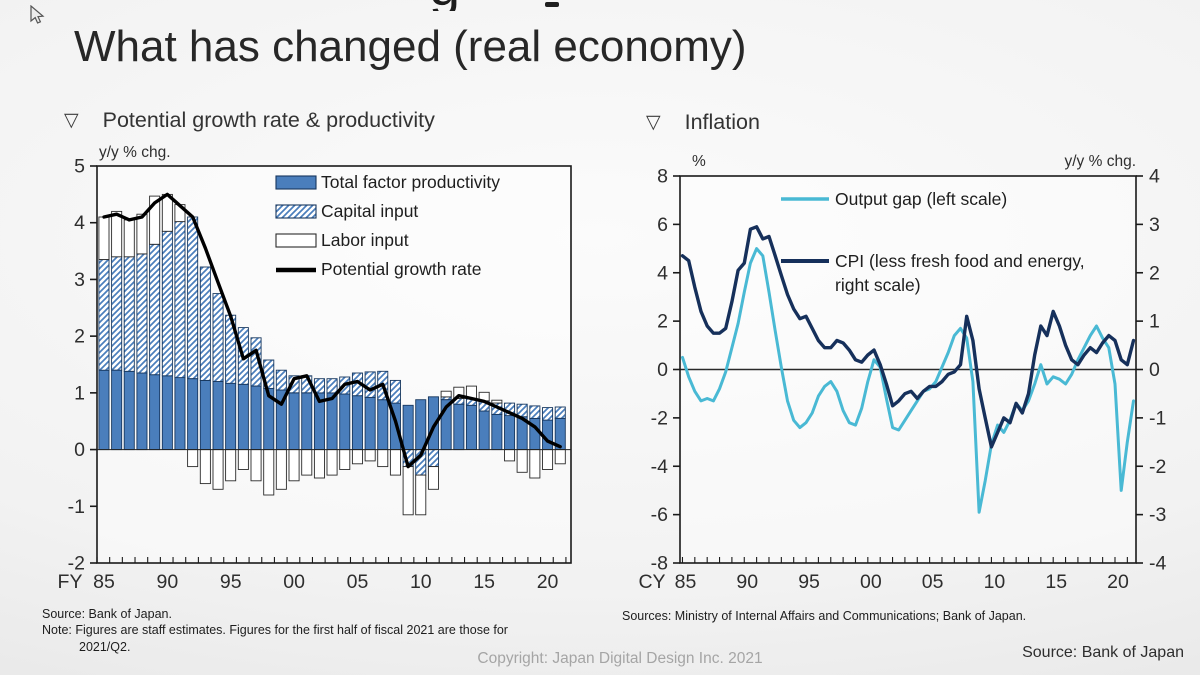 This screenshot has width=1200, height=675. Describe the element at coordinates (659, 564) in the screenshot. I see `svg-text: -8` at that location.